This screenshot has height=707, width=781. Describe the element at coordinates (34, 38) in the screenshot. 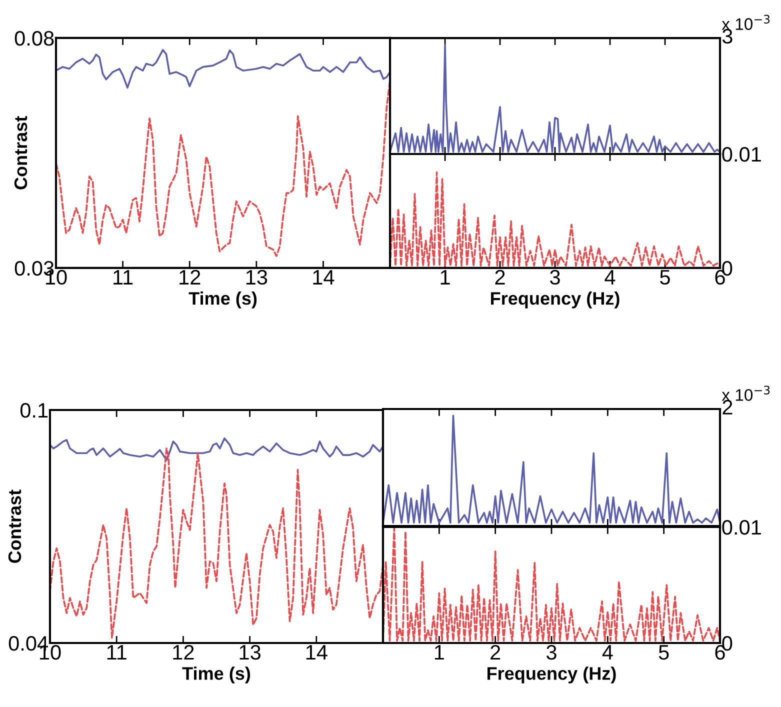

I see `y-tick-label: 0.08` at that location.